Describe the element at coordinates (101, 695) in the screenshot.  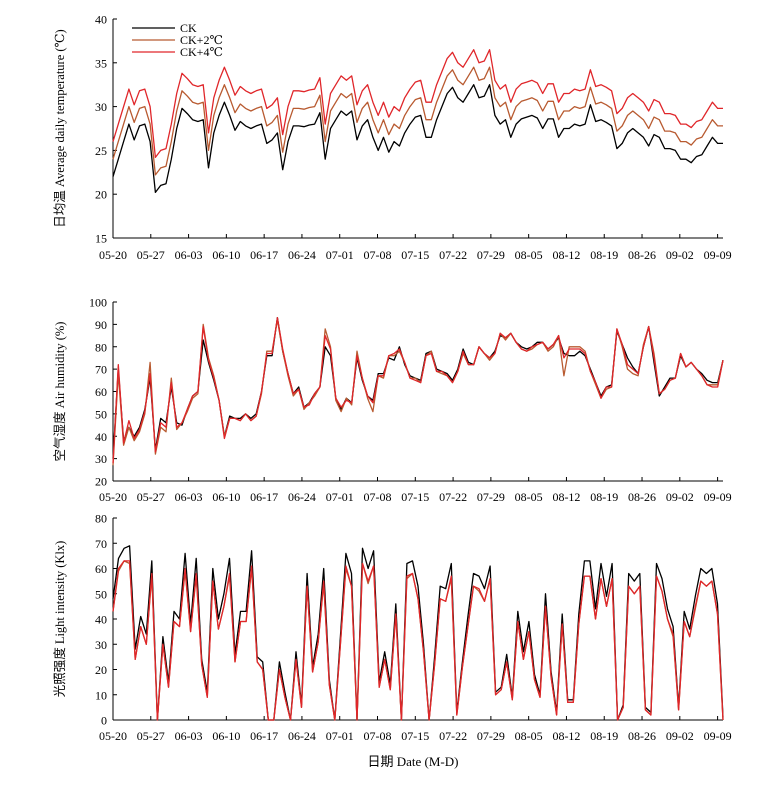
I see `y-tick-label: 10` at that location.